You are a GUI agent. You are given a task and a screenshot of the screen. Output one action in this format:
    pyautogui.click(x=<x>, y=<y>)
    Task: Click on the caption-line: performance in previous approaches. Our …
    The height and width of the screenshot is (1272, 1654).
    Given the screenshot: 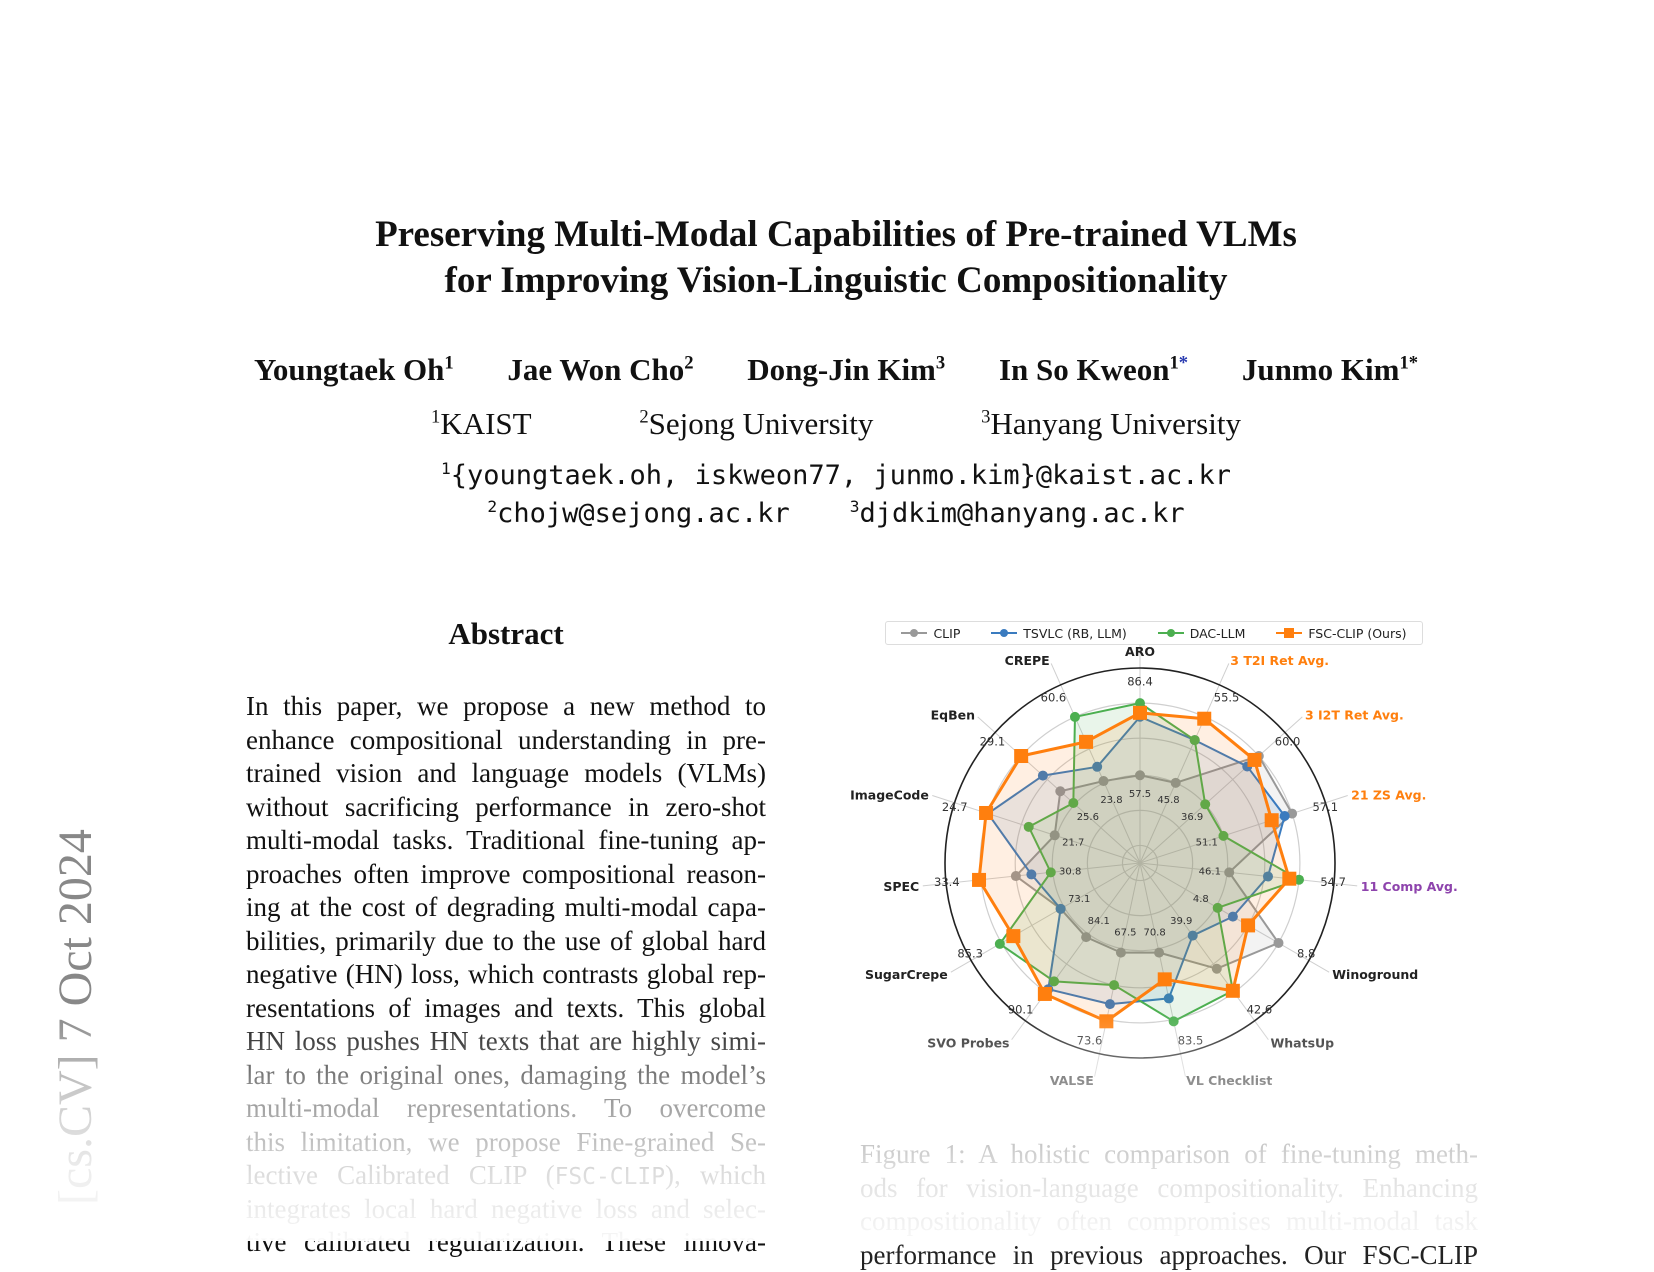 What is the action you would take?
    pyautogui.click(x=1169, y=1255)
    